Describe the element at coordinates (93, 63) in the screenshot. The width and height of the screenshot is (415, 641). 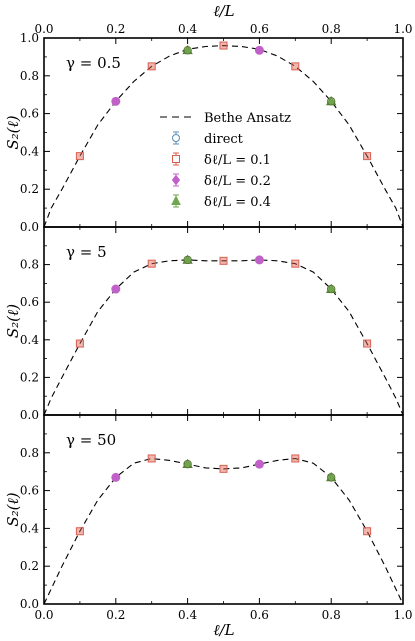
I see `panel-label: γ = 0.5` at that location.